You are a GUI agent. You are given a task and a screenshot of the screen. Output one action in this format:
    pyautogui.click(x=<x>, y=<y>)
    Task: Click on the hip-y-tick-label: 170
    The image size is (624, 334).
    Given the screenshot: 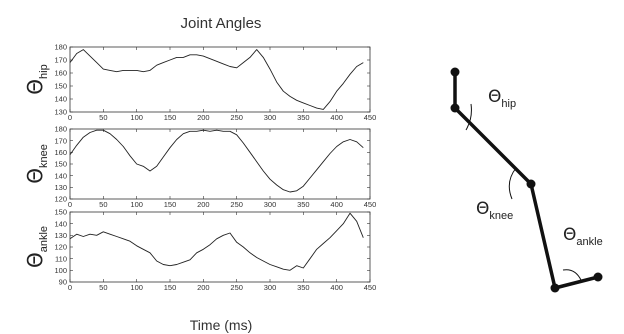 What is the action you would take?
    pyautogui.click(x=60, y=60)
    